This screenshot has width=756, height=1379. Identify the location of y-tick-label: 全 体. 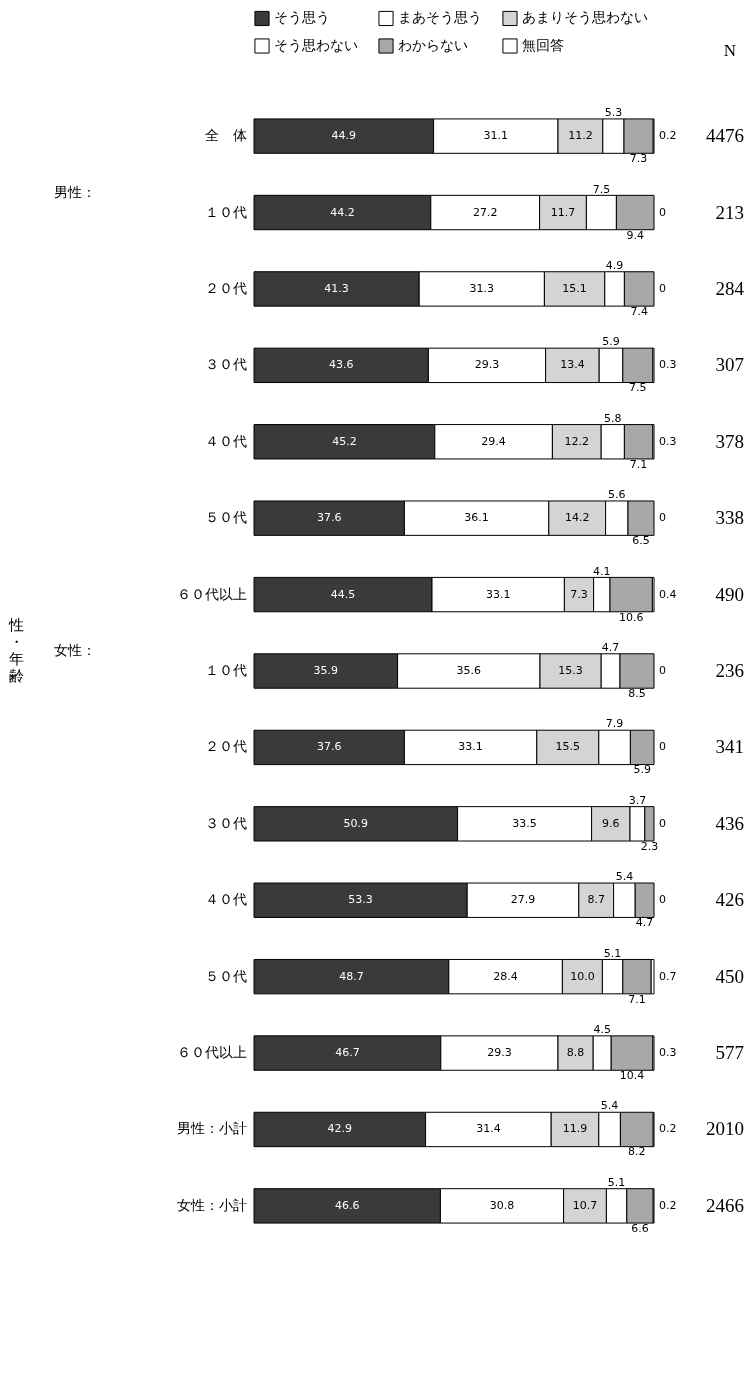
(225, 135).